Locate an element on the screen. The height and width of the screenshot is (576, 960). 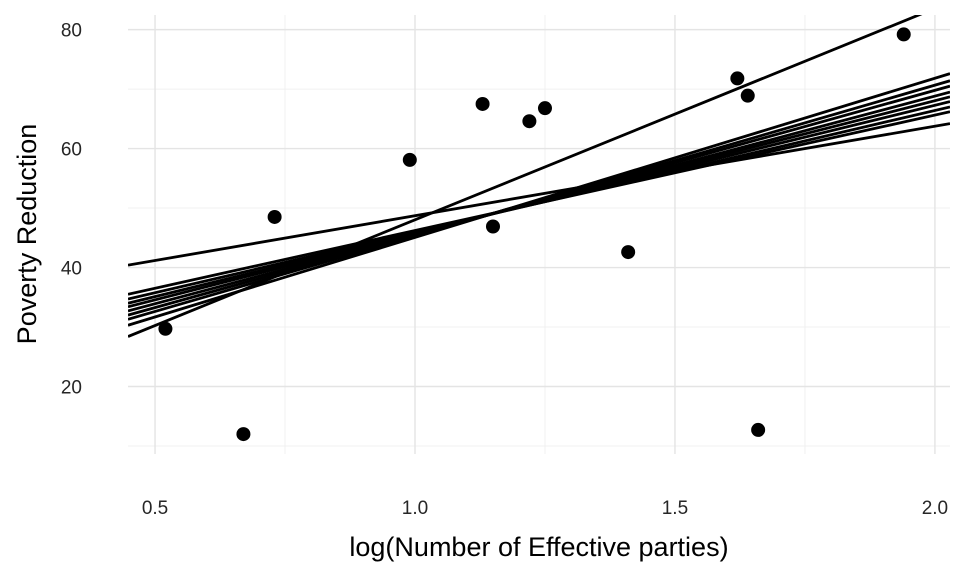
y-tick-label: 40 is located at coordinates (71, 269).